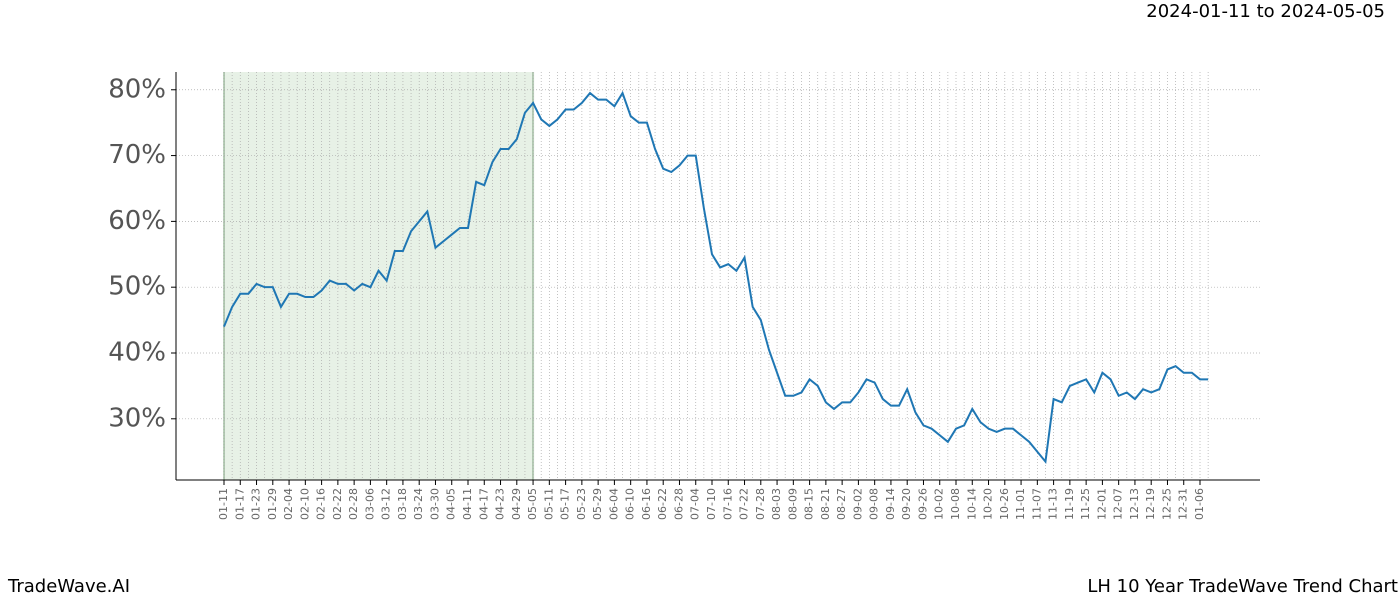 The height and width of the screenshot is (604, 1400). I want to click on x-tick-label: 12-01, so click(1101, 504).